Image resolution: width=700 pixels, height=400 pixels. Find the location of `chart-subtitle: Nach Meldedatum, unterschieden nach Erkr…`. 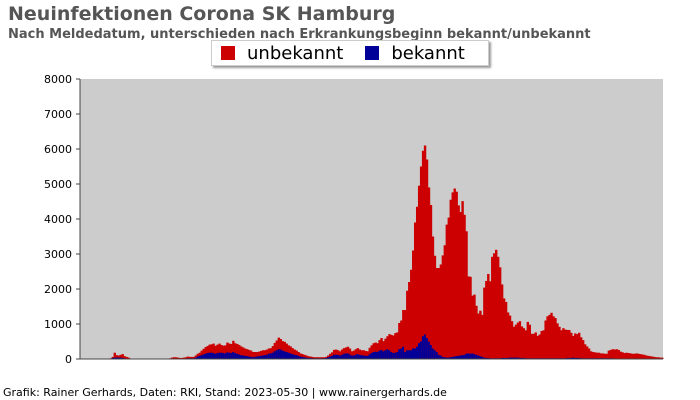

chart-subtitle: Nach Meldedatum, unterschieden nach Erkr… is located at coordinates (299, 34).